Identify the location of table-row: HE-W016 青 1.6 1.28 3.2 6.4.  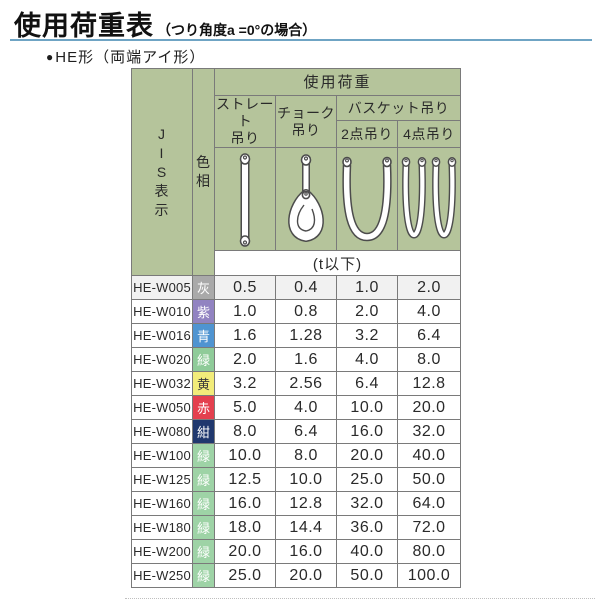
(296, 335).